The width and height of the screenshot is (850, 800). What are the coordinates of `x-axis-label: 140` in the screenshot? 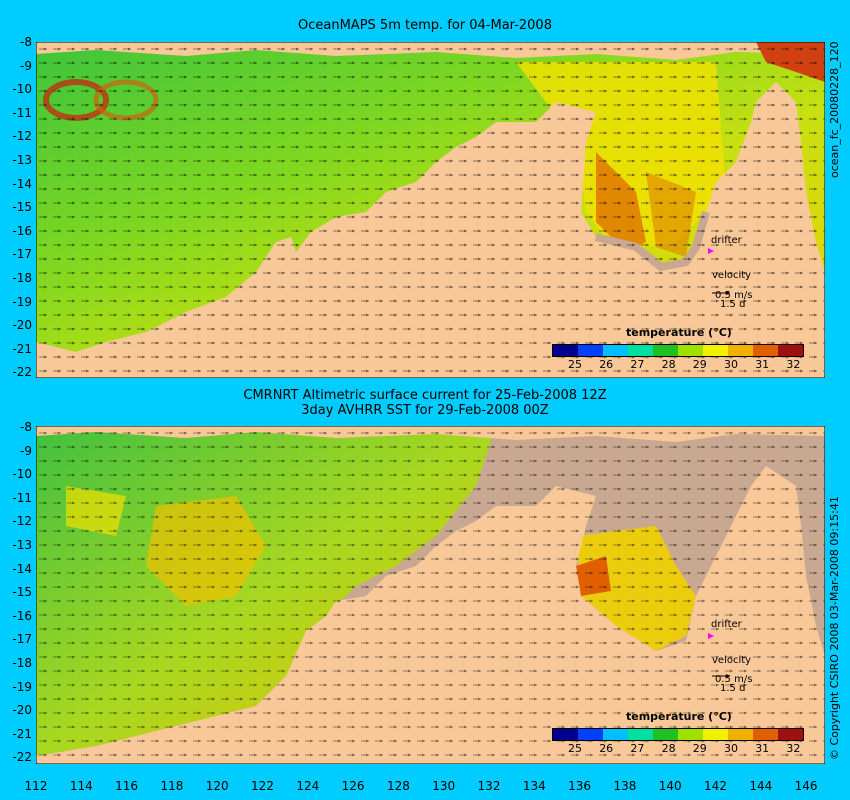 It's located at (670, 786).